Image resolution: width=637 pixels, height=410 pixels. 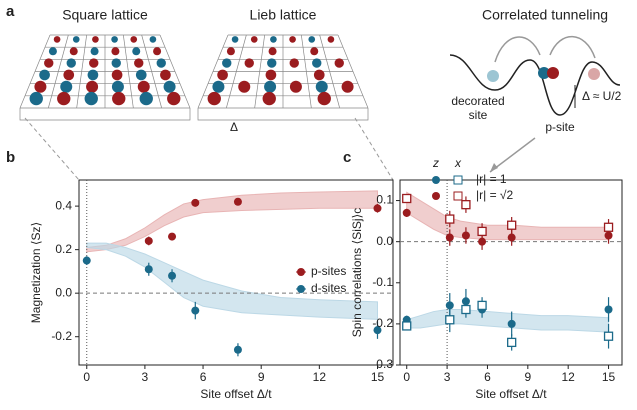 What do you see at coordinates (609, 377) in the screenshot?
I see `x-tick-label: 15` at bounding box center [609, 377].